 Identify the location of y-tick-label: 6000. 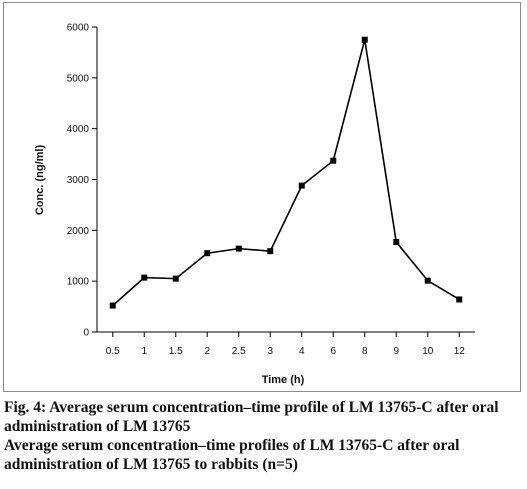
(78, 28).